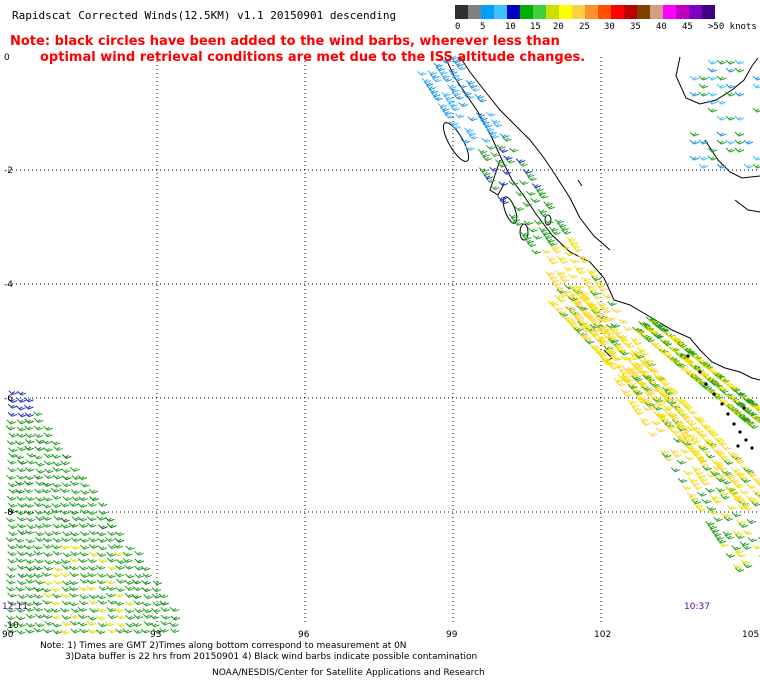 The width and height of the screenshot is (760, 688). I want to click on longitude-labels: 90 93 96 99 102 105, so click(380, 635).